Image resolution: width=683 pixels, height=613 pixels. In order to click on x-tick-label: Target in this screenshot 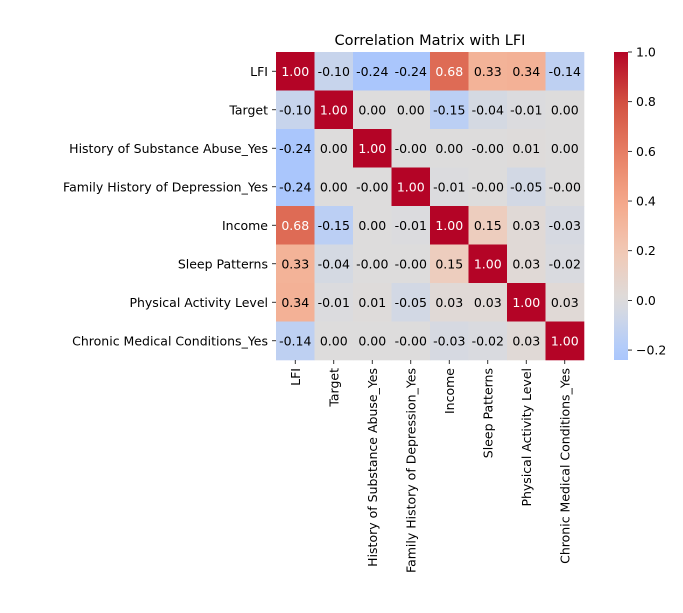, I will do `click(333, 388)`.